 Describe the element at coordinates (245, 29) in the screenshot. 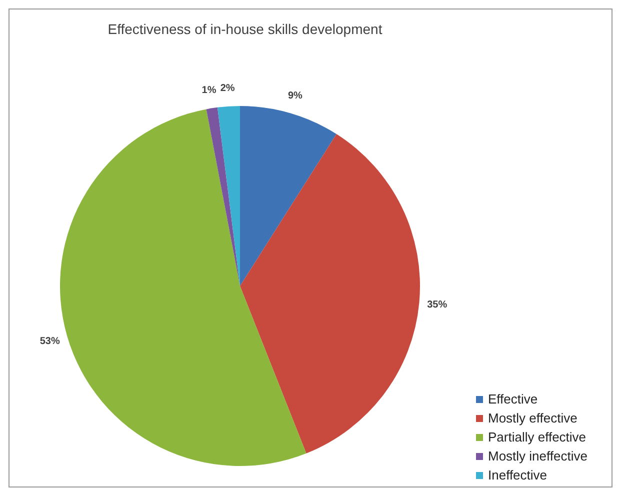

I see `chart-title: Effectiveness of in-house skills development` at that location.